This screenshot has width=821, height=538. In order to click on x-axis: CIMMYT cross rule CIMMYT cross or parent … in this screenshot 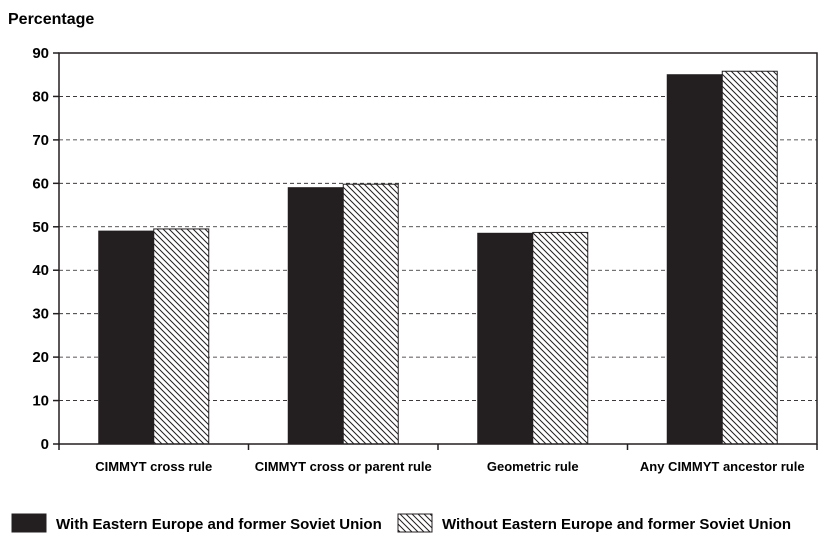, I will do `click(438, 459)`.